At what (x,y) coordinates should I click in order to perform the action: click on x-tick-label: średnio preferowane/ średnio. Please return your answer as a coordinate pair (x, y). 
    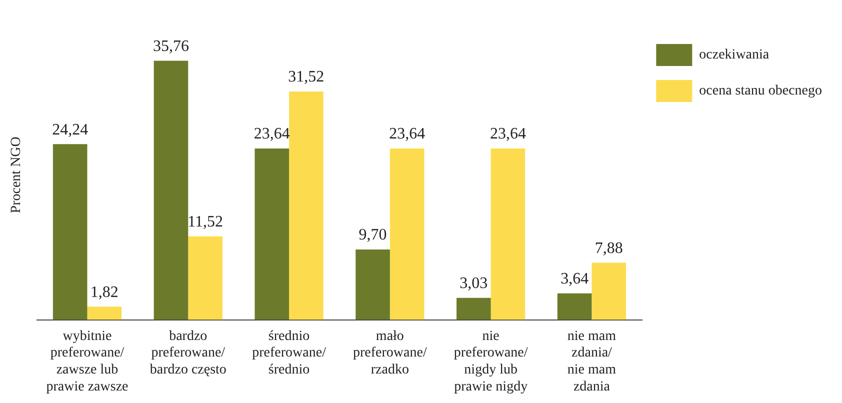
    Looking at the image, I should click on (289, 353).